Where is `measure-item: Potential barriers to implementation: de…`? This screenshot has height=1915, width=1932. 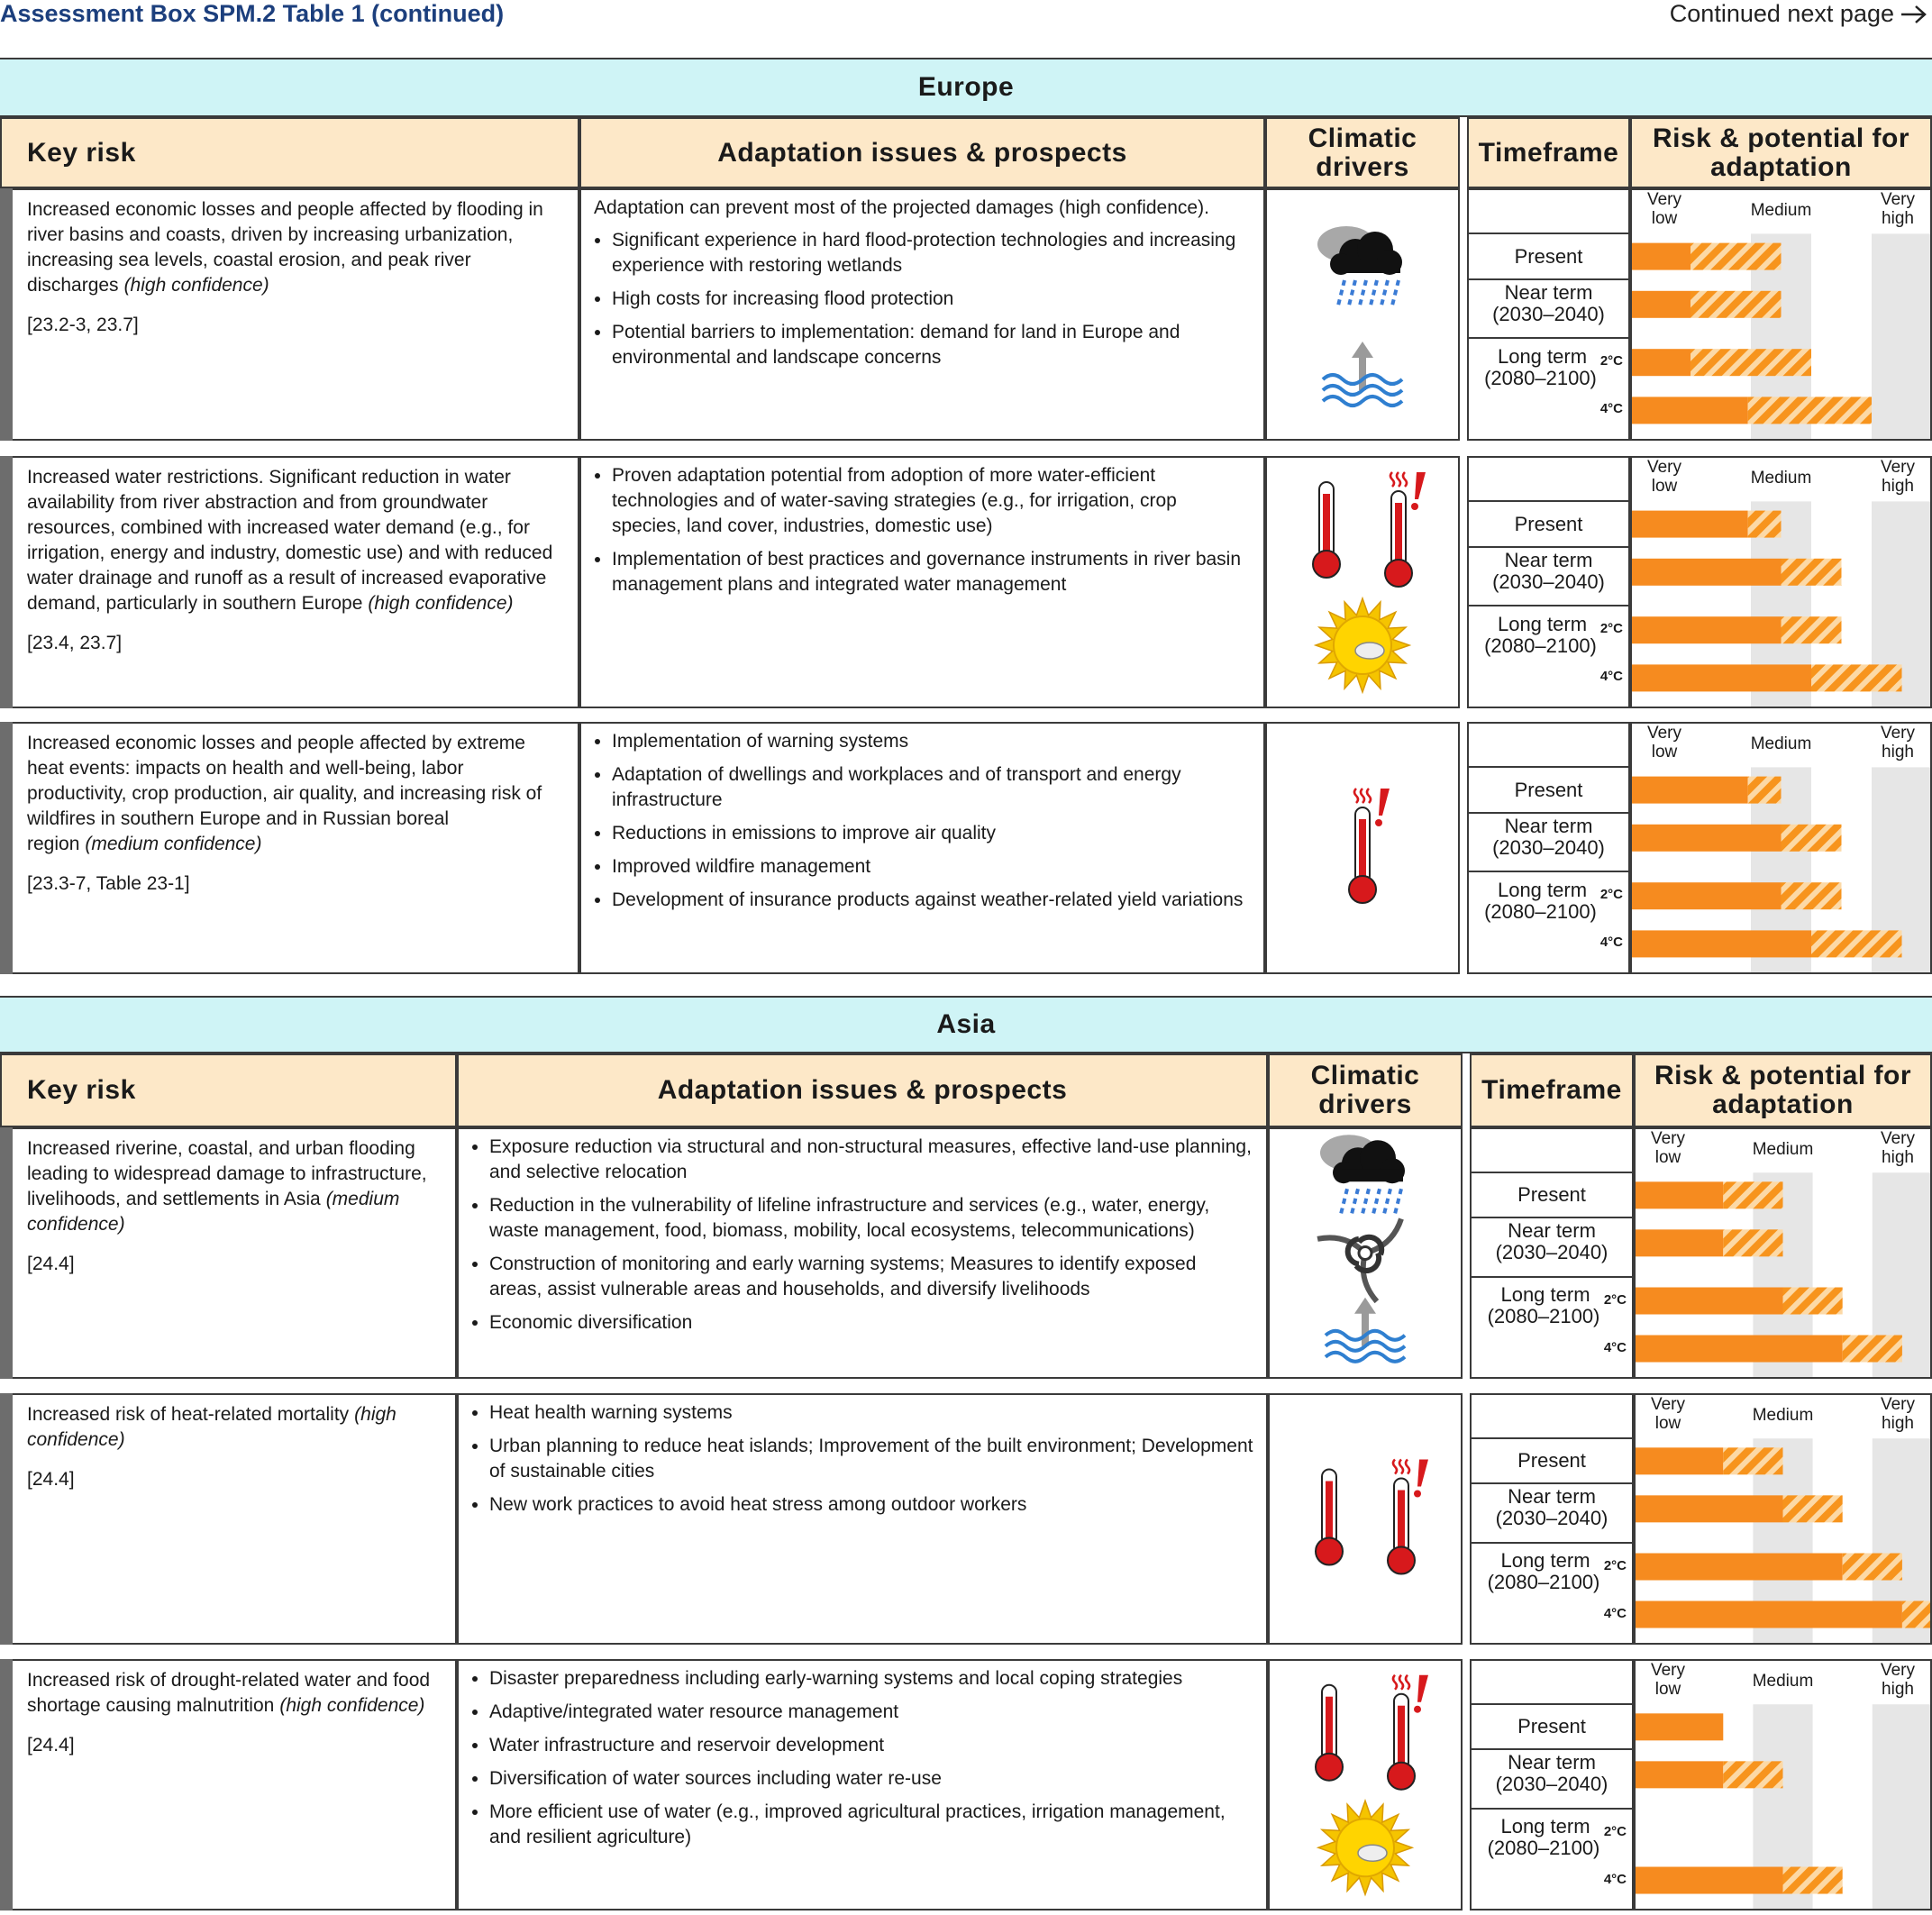
measure-item: Potential barriers to implementation: de… is located at coordinates (932, 345).